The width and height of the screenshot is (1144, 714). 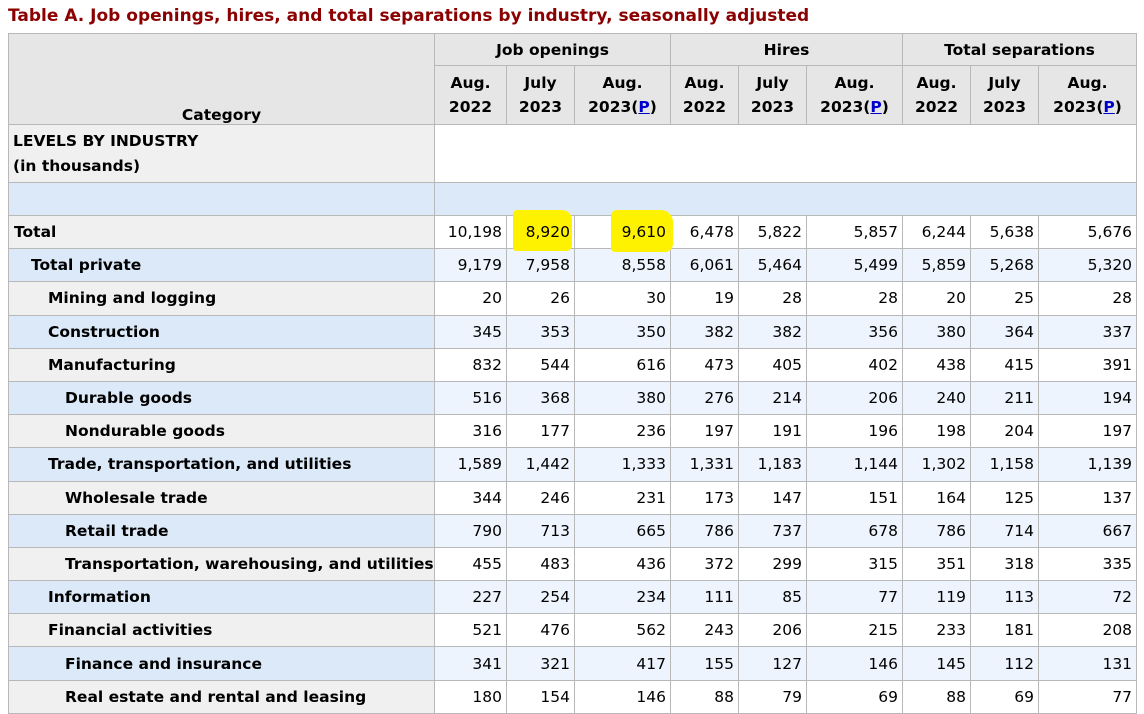 I want to click on cell-value: 6,244, so click(x=944, y=232).